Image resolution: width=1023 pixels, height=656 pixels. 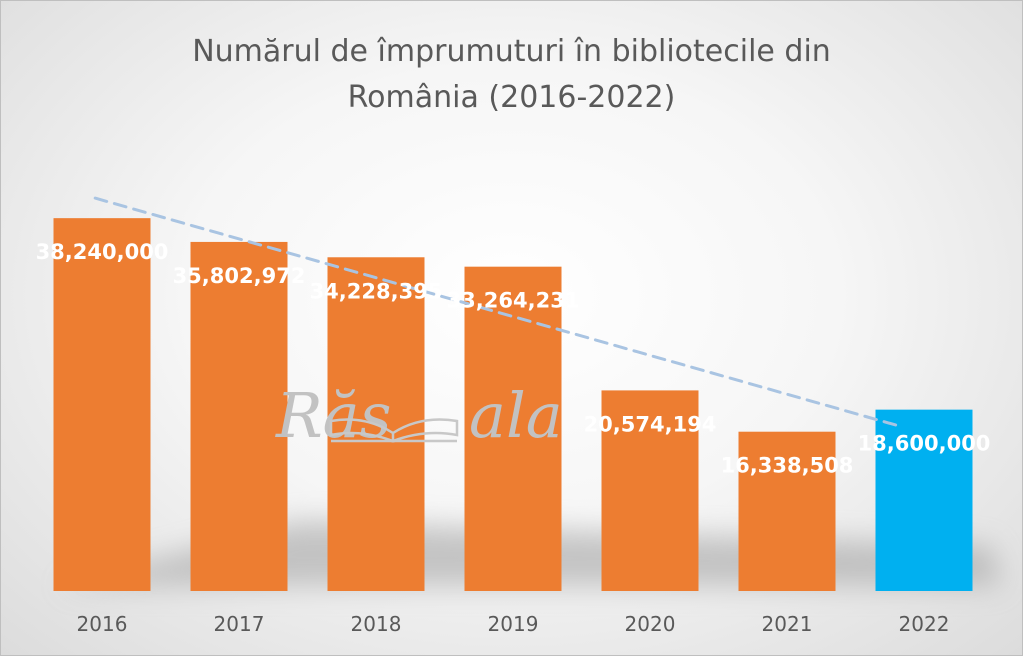 What do you see at coordinates (394, 430) in the screenshot?
I see `watermark-book-icon` at bounding box center [394, 430].